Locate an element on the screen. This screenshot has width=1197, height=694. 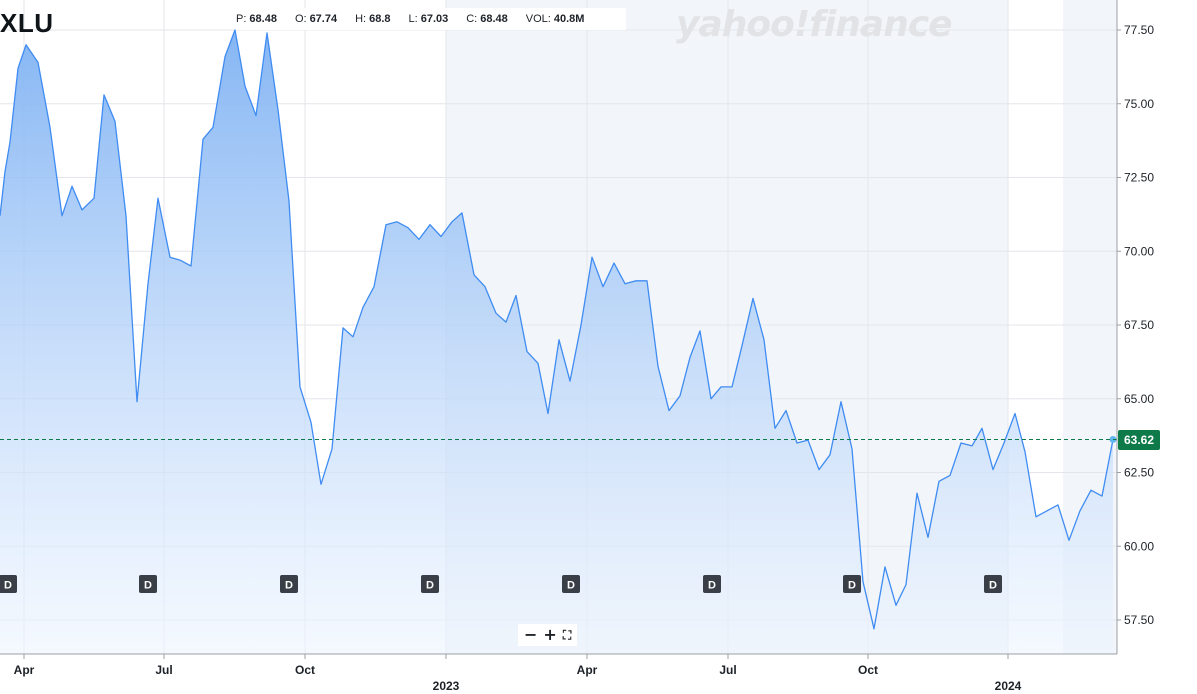
y-tick-label: 75.00 is located at coordinates (1139, 104).